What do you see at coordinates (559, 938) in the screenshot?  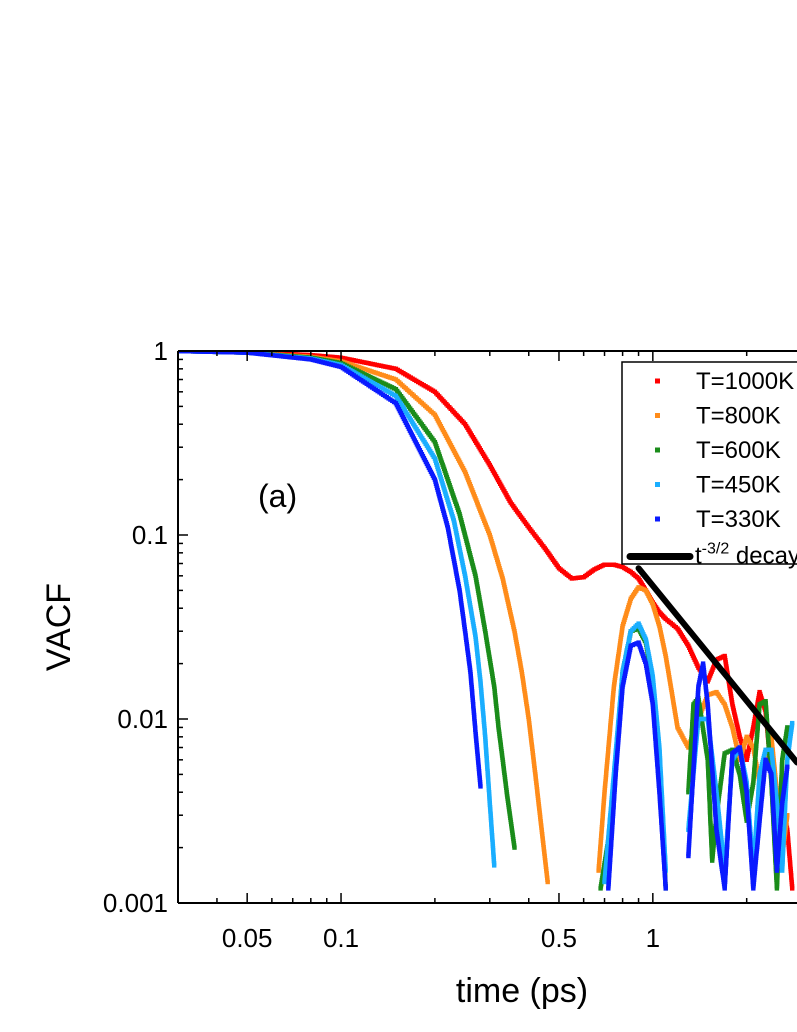 I see `x-tick-label: 0.5` at bounding box center [559, 938].